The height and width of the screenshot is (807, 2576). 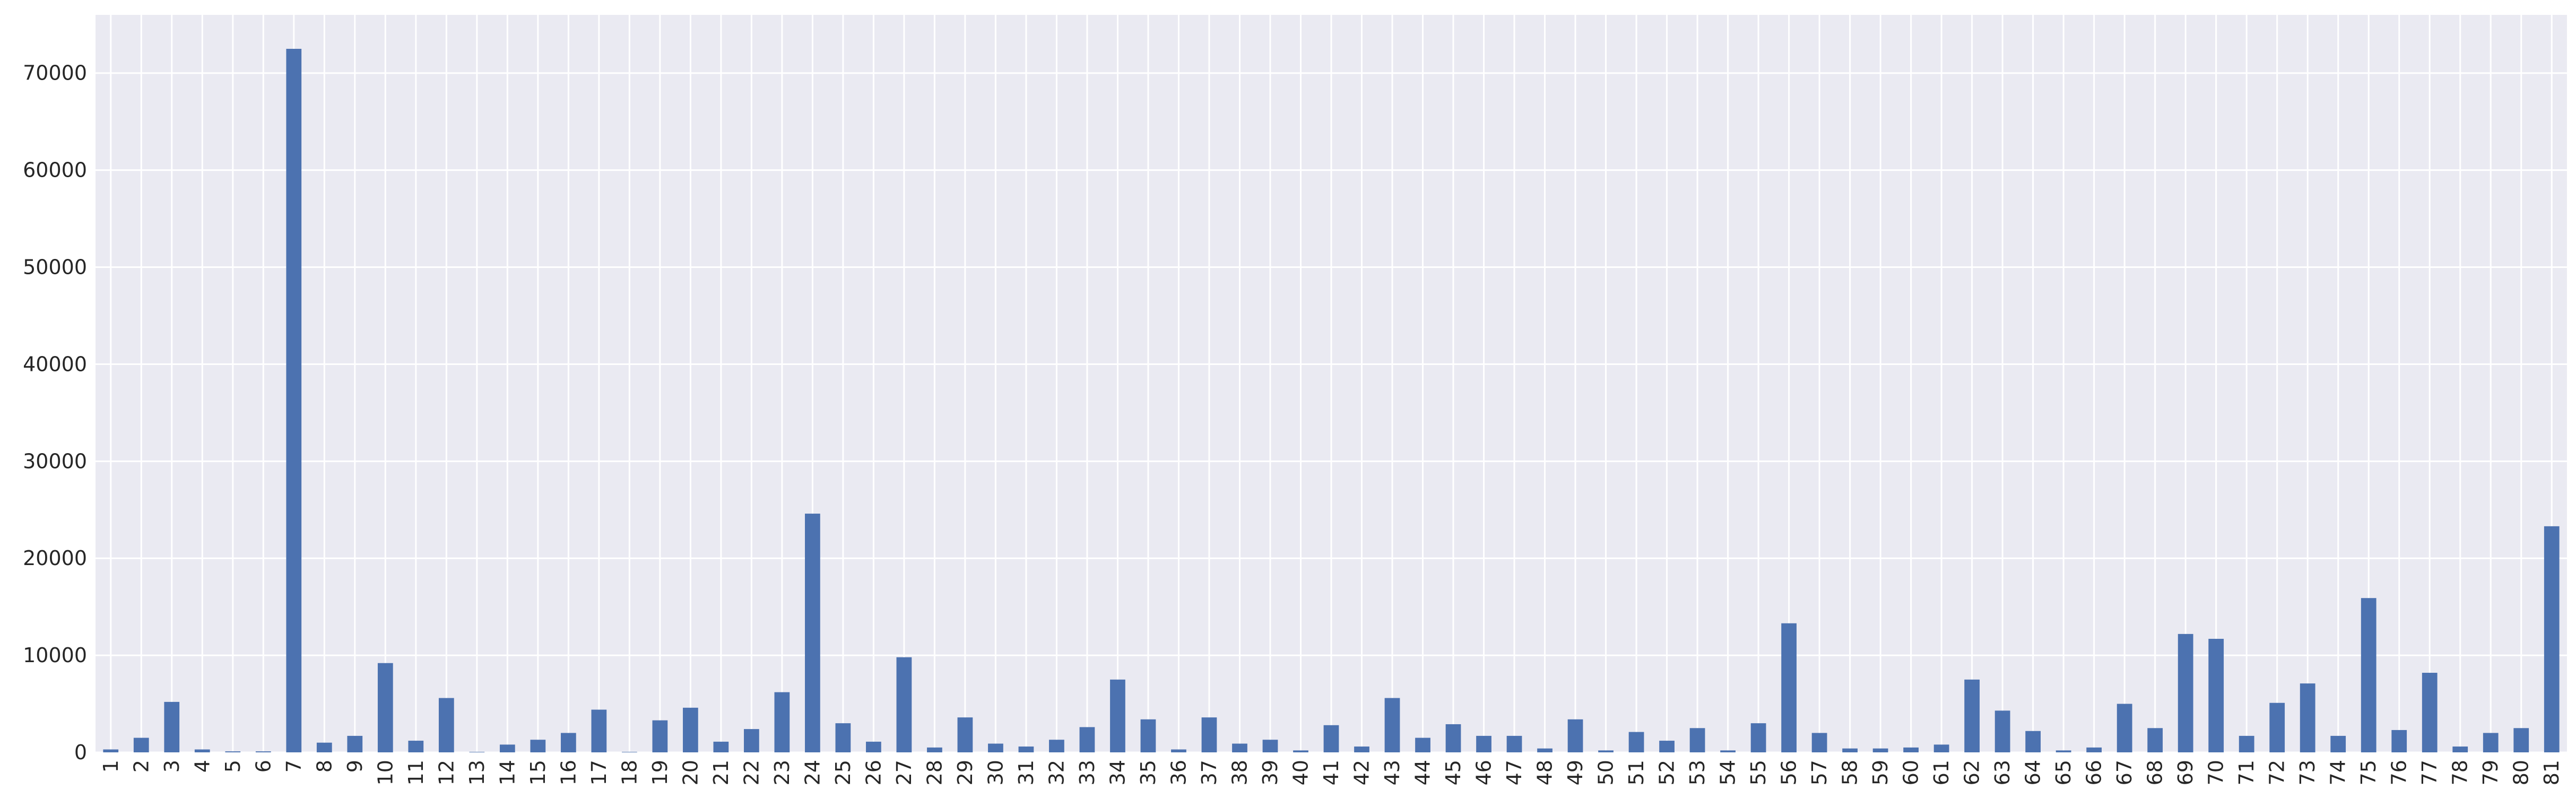 What do you see at coordinates (1728, 773) in the screenshot?
I see `x-tick-label: 54` at bounding box center [1728, 773].